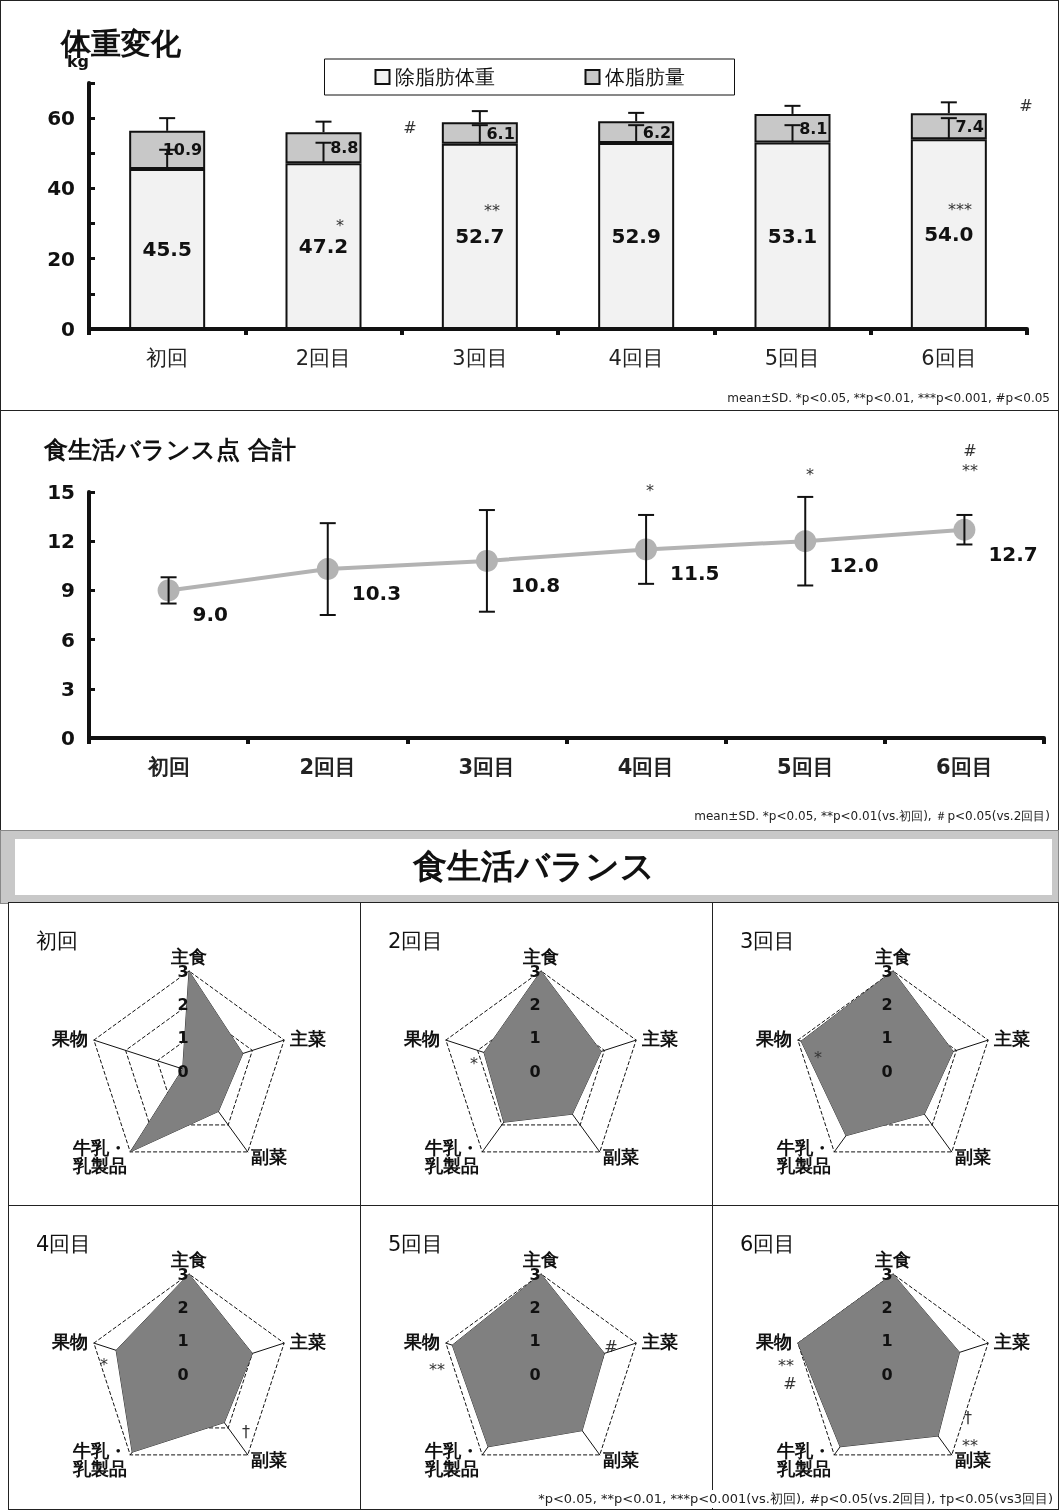  What do you see at coordinates (416, 940) in the screenshot?
I see `chart-title: 2回目` at bounding box center [416, 940].